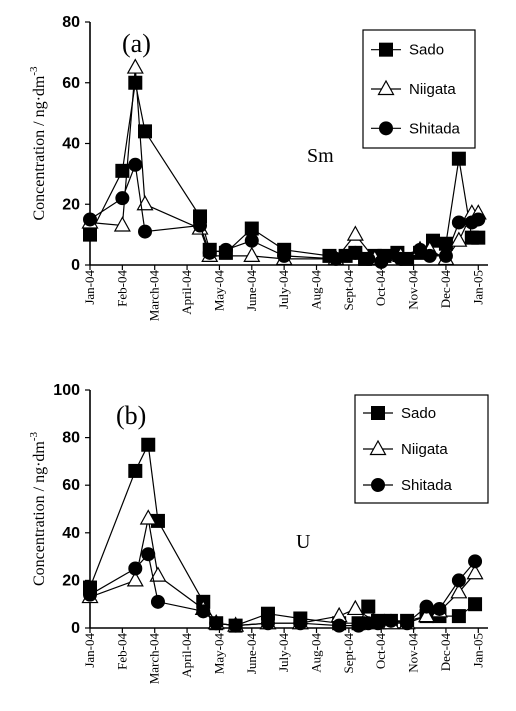  What do you see at coordinates (378, 447) in the screenshot?
I see `legend-marker-niigata` at bounding box center [378, 447].